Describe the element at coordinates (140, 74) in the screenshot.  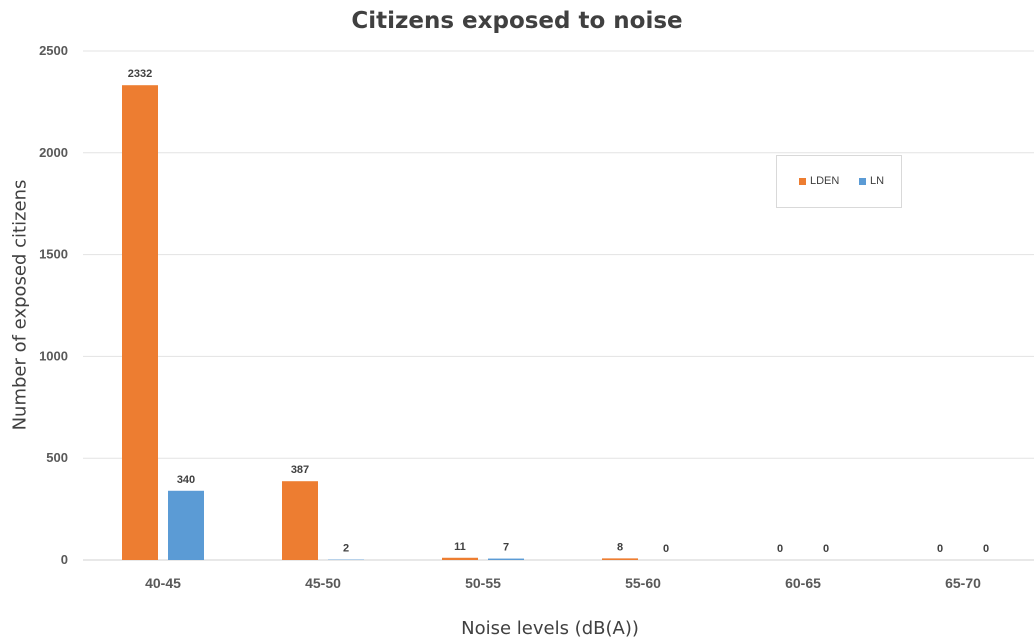
I see `data-label: 2332` at that location.